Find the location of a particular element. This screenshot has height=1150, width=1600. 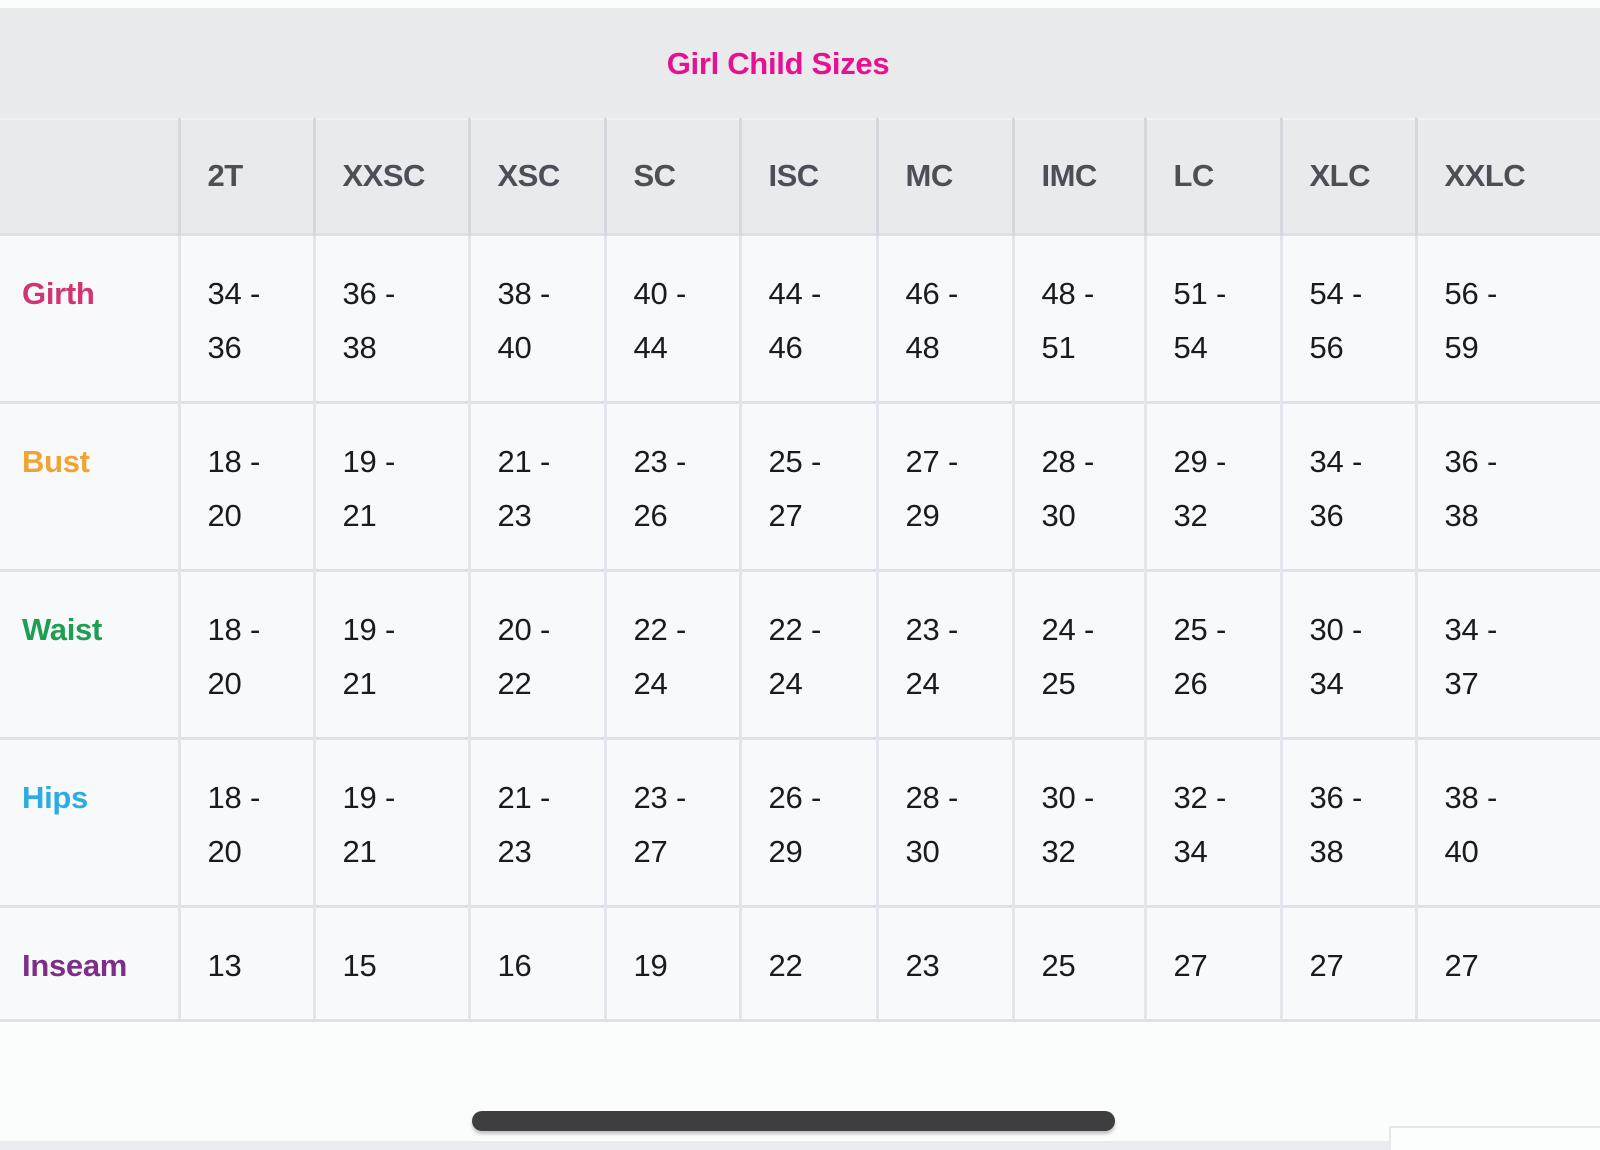

size-value: 15 is located at coordinates (359, 965).